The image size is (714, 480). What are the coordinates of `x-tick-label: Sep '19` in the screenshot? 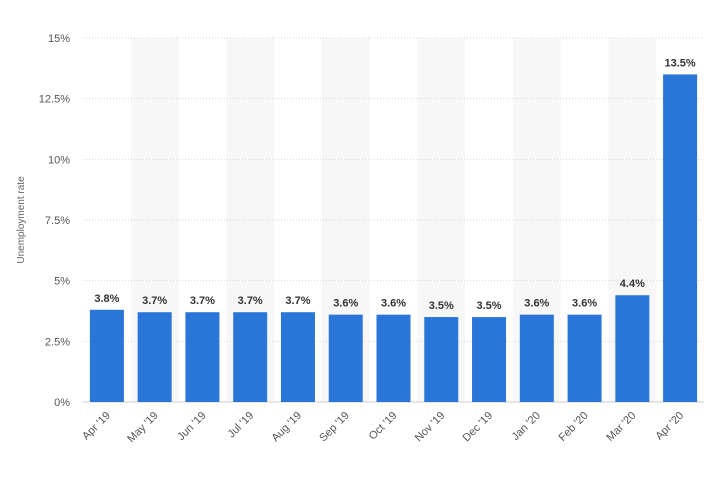 It's located at (334, 427).